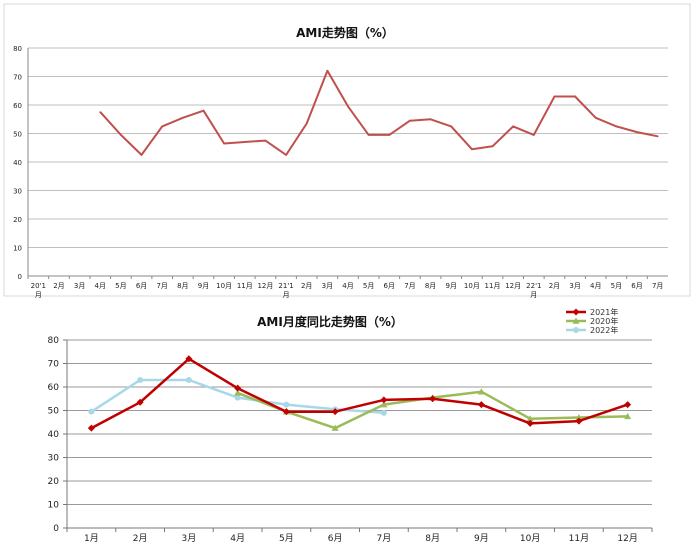 Image resolution: width=695 pixels, height=552 pixels. Describe the element at coordinates (91, 538) in the screenshot. I see `x-tick-label: 1月` at that location.